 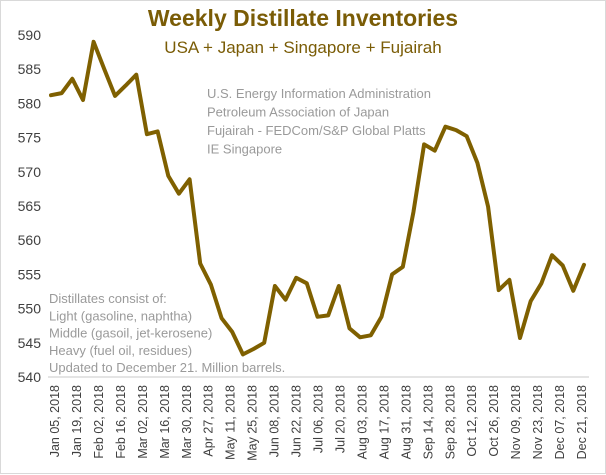 I want to click on source-line: IE Singapore, so click(x=244, y=149).